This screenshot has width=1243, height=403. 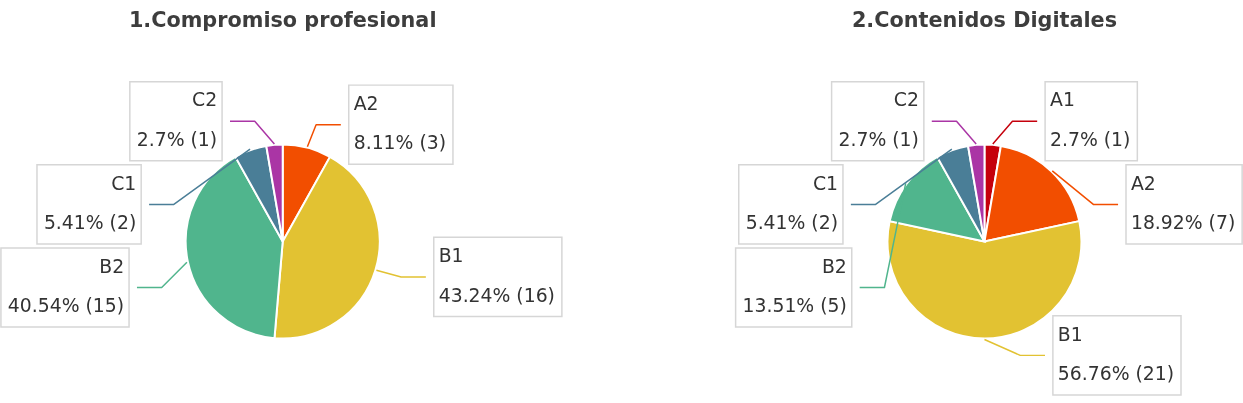 I want to click on data-label: 13.51% (5), so click(x=794, y=306).